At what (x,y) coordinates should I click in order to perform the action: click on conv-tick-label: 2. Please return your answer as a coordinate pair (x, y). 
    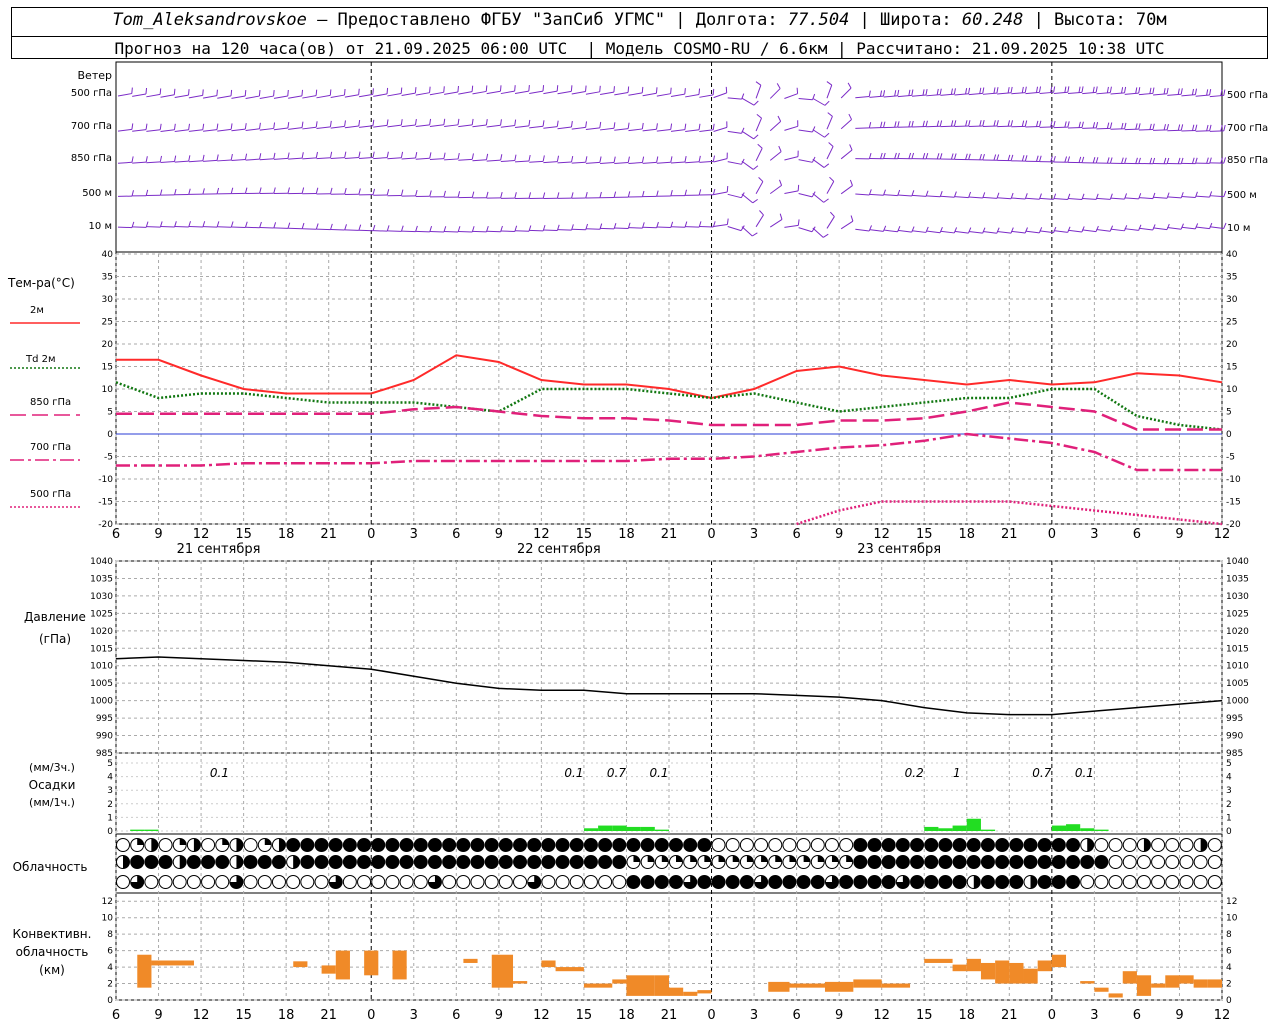
    Looking at the image, I should click on (110, 985).